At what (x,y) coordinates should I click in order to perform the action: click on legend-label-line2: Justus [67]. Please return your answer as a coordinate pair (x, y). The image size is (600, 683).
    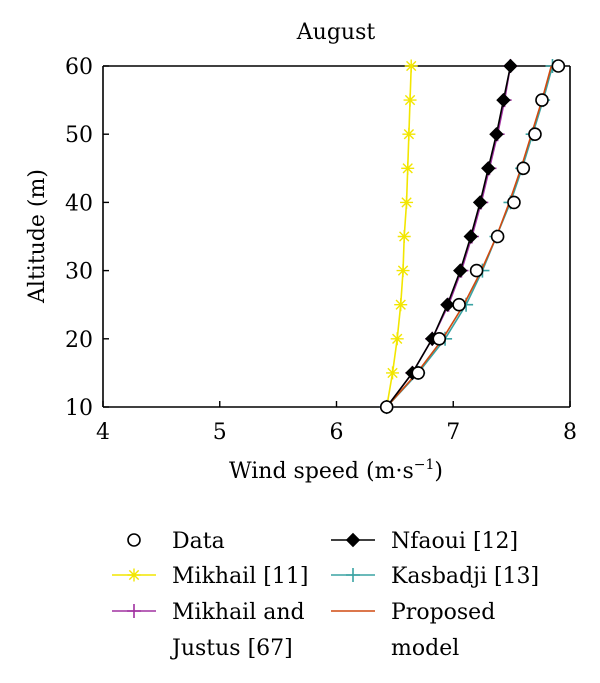
    Looking at the image, I should click on (231, 648).